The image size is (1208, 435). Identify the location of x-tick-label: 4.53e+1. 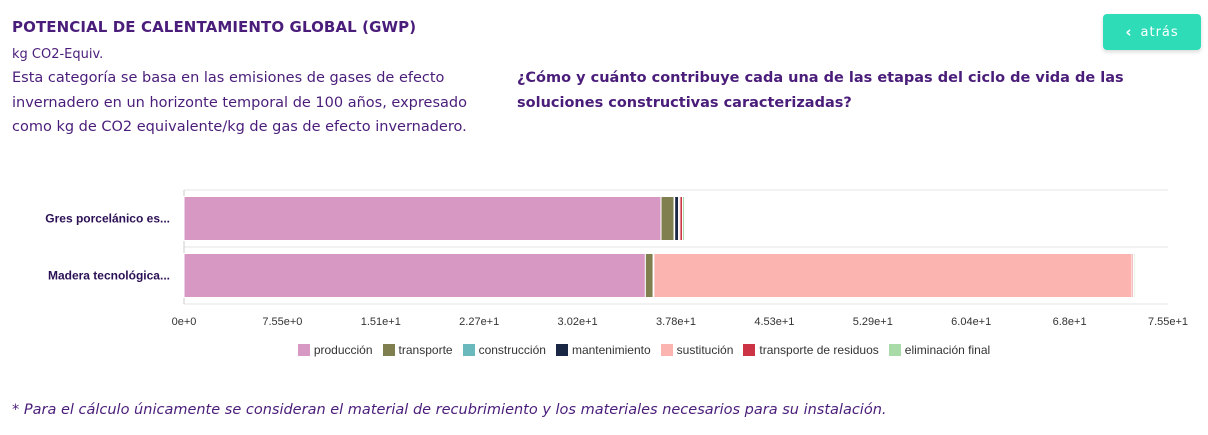
(774, 322).